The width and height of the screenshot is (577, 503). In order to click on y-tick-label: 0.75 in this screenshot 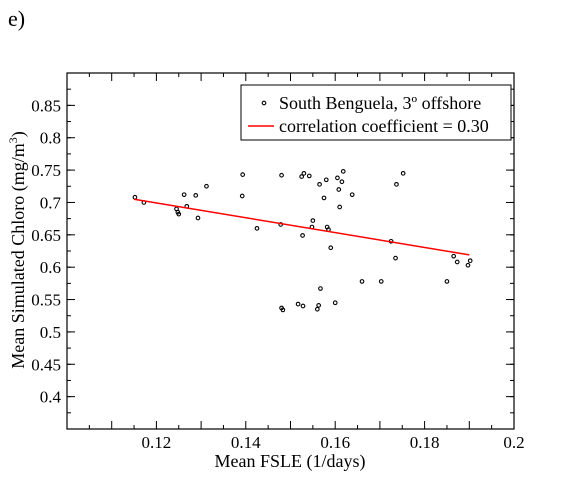, I will do `click(46, 170)`.